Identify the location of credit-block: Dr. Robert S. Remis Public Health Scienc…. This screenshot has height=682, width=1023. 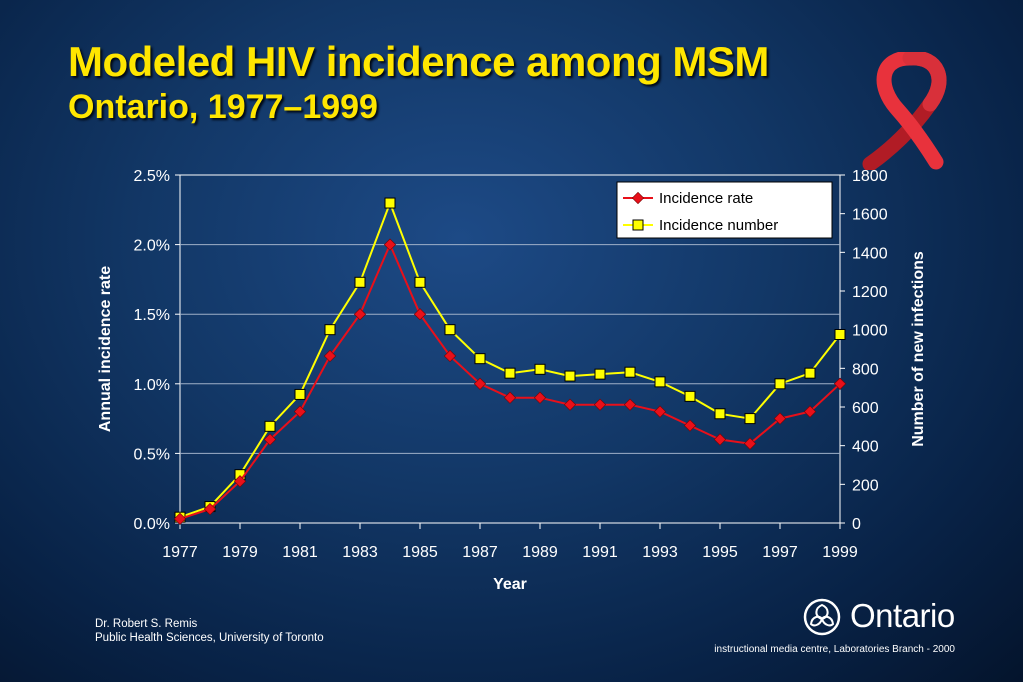
(209, 631).